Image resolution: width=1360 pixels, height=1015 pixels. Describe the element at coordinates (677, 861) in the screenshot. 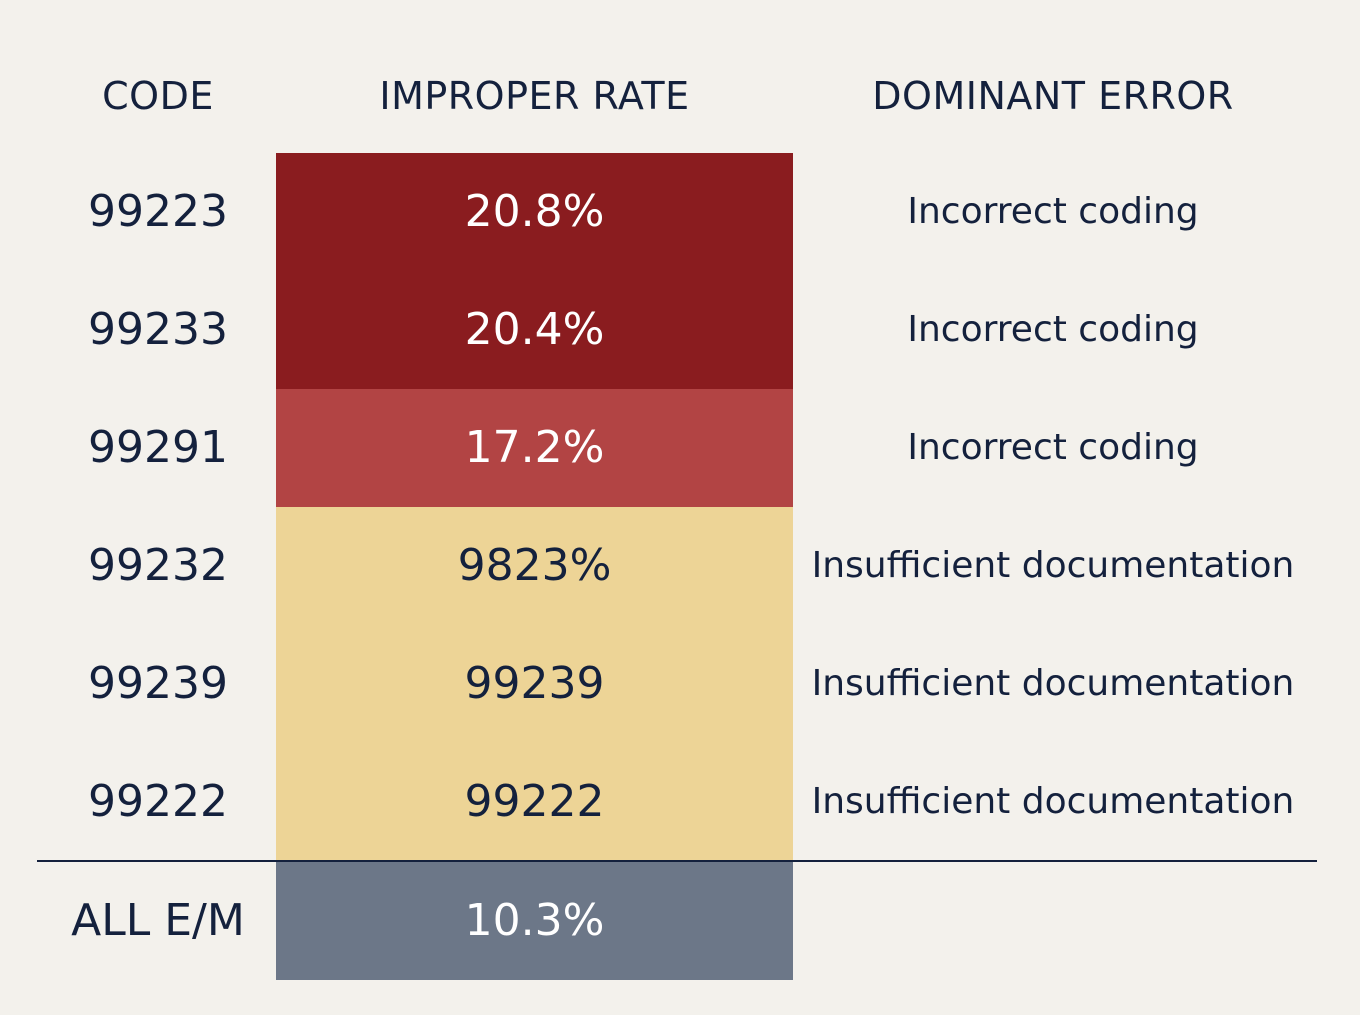

I see `table-divider` at that location.